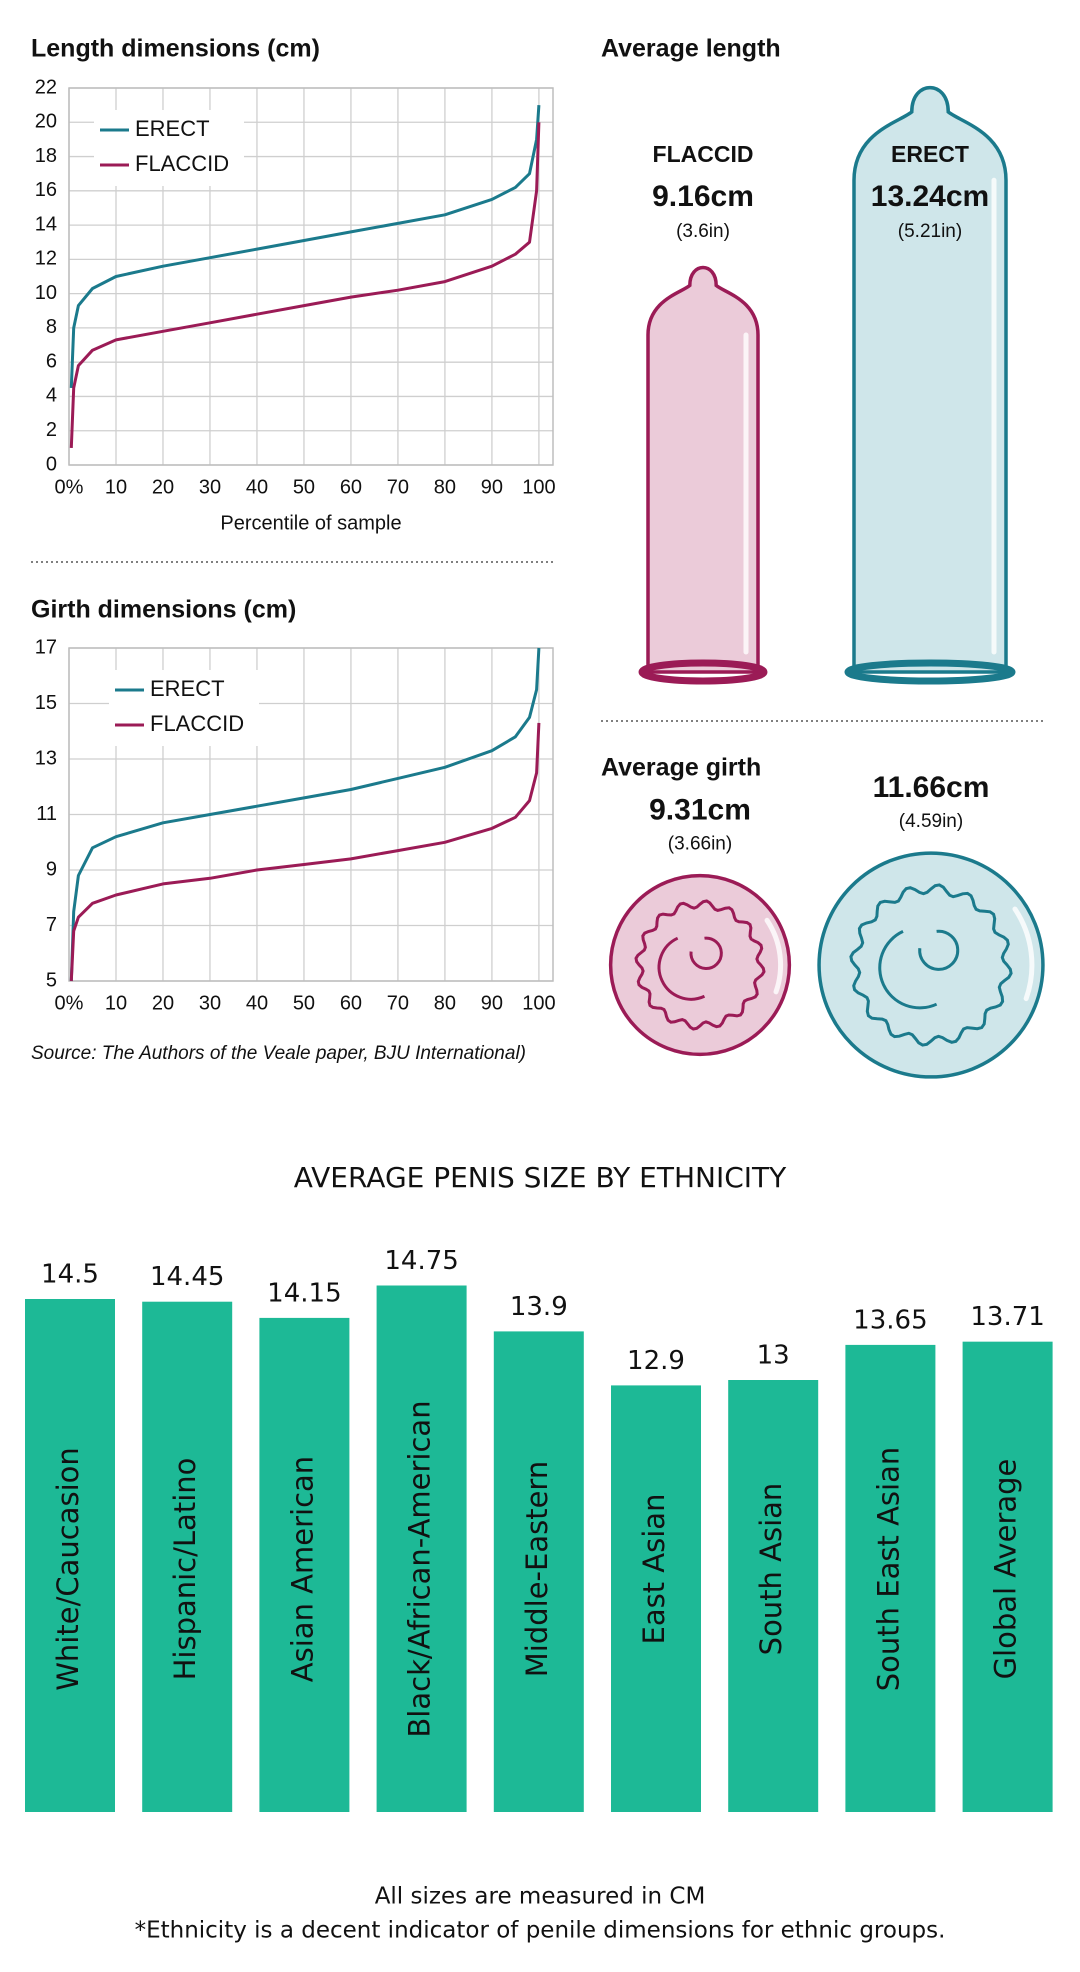  What do you see at coordinates (888, 1569) in the screenshot?
I see `category-label: South East Asian` at bounding box center [888, 1569].